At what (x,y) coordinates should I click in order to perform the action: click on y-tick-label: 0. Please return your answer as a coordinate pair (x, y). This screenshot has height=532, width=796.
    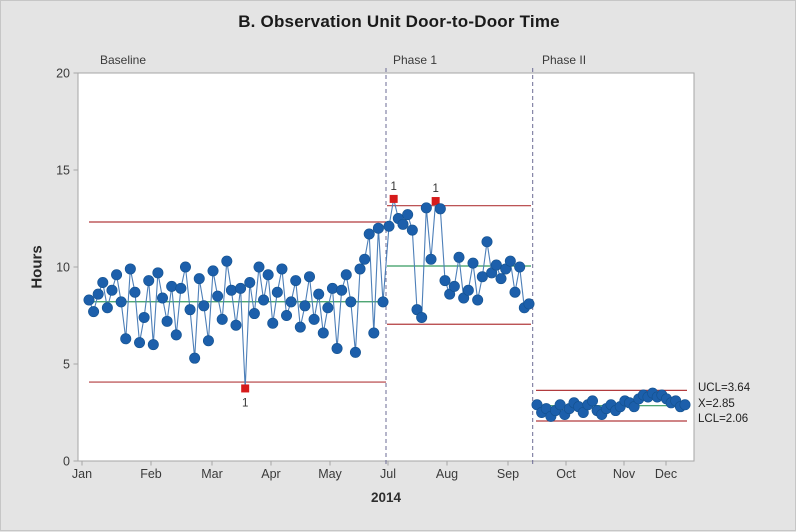
    Looking at the image, I should click on (66, 462).